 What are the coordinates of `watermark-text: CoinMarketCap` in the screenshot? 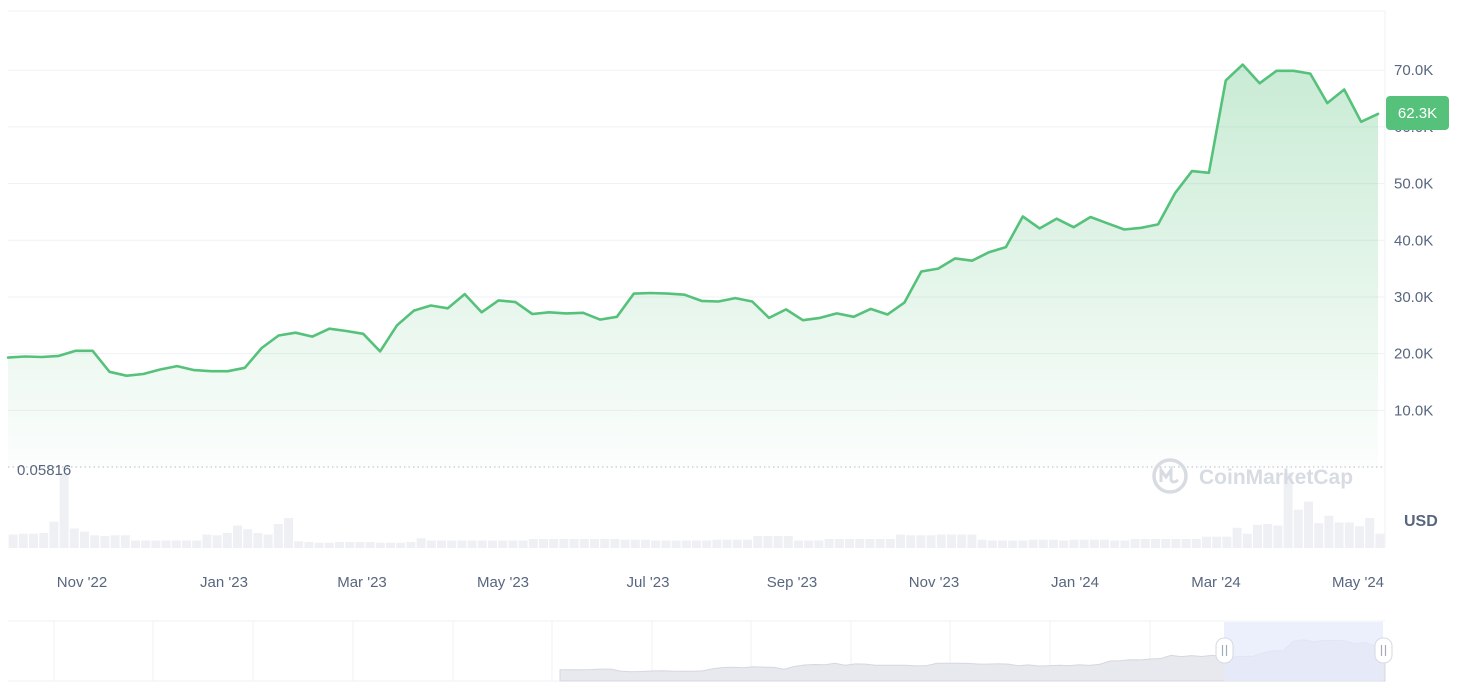 It's located at (1276, 477).